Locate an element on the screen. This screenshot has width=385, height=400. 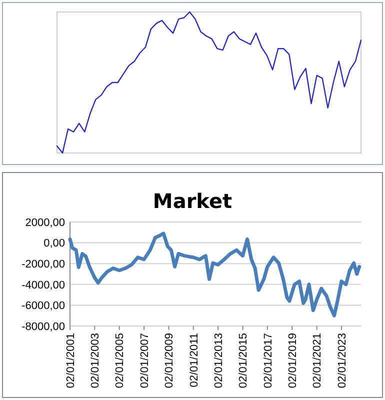
x-tick-label: 02/01/2015 is located at coordinates (244, 360).